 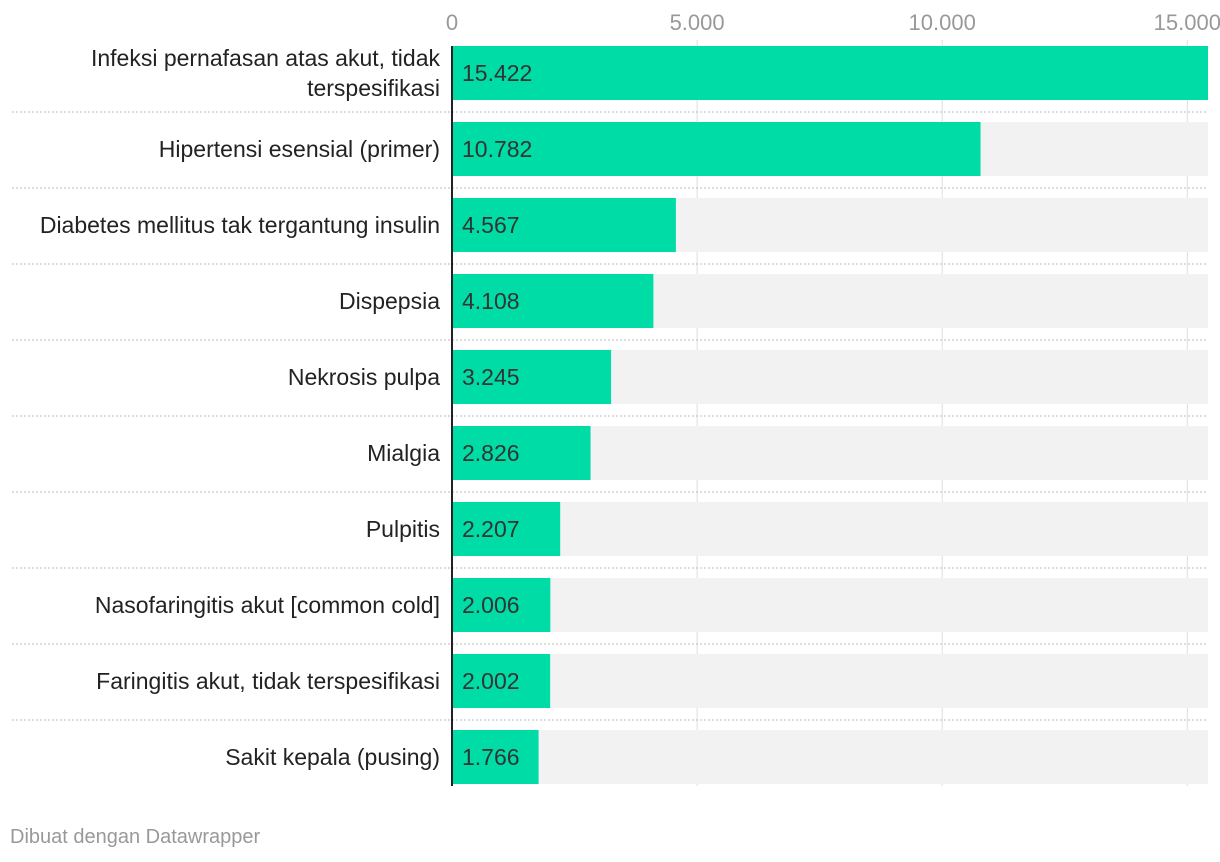 What do you see at coordinates (403, 529) in the screenshot?
I see `category-label-7: Pulpitis` at bounding box center [403, 529].